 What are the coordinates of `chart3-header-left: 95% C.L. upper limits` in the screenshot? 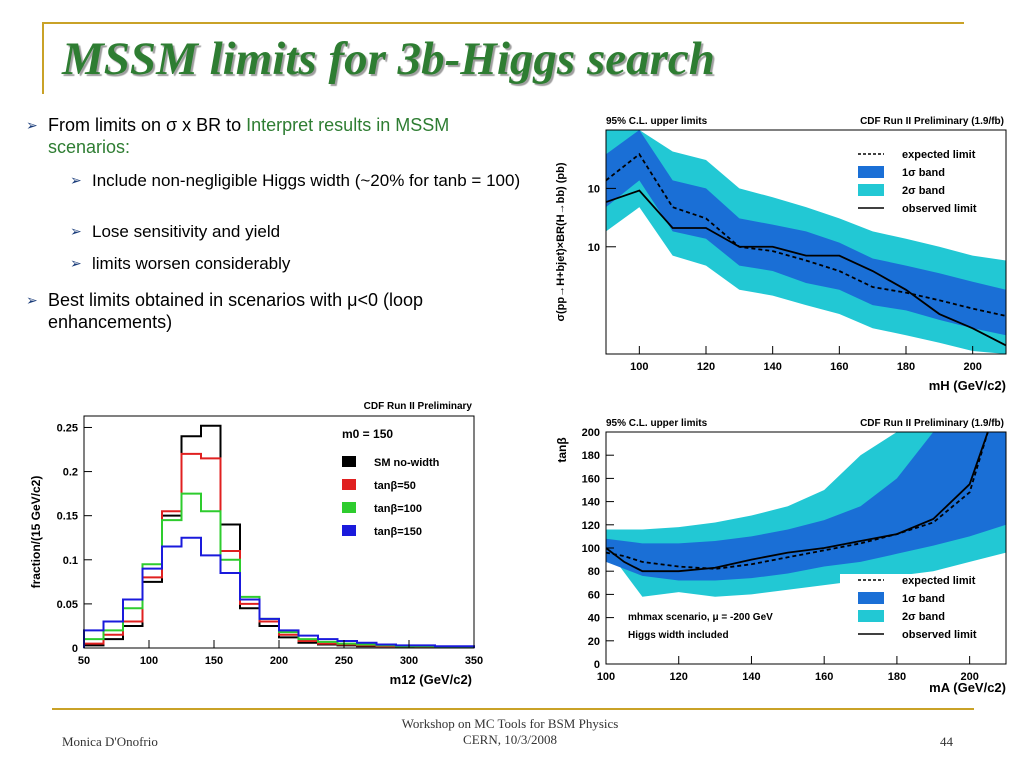 It's located at (657, 423).